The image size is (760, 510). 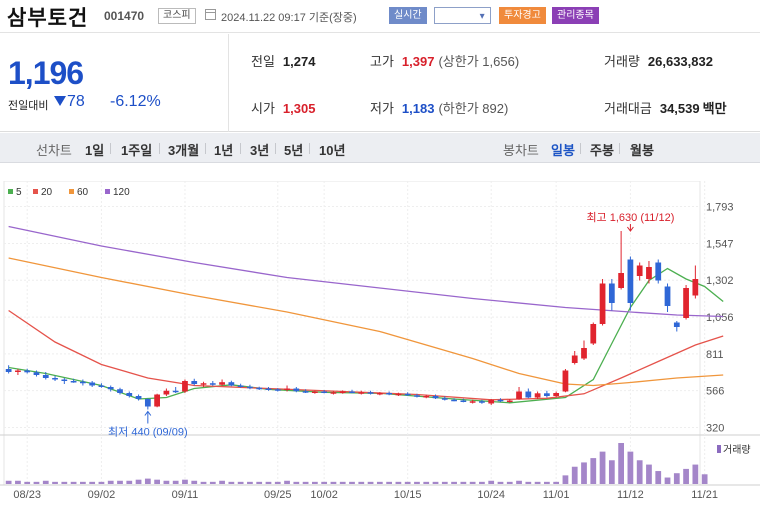 What do you see at coordinates (720, 318) in the screenshot?
I see `y-tick-label: 1,056` at bounding box center [720, 318].